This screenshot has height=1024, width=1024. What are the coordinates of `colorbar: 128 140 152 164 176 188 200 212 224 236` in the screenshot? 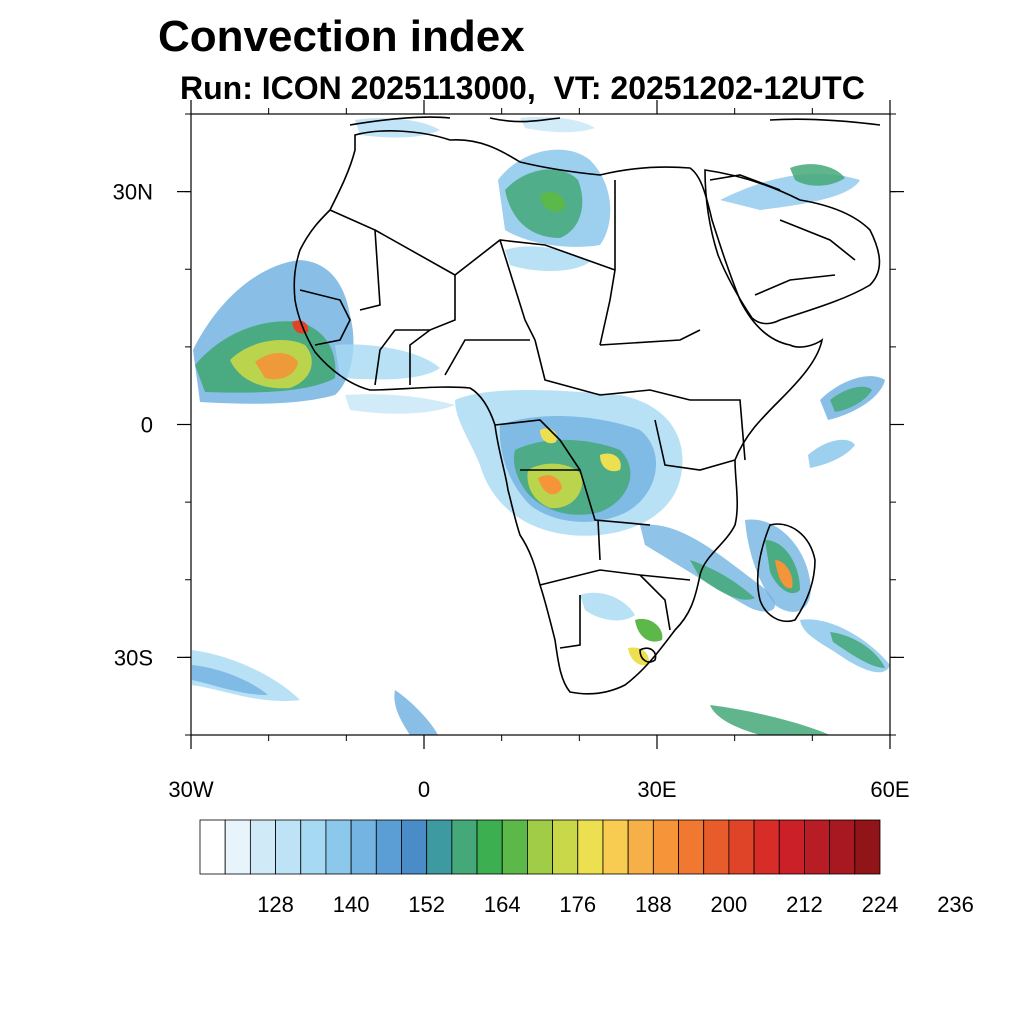 It's located at (586, 868).